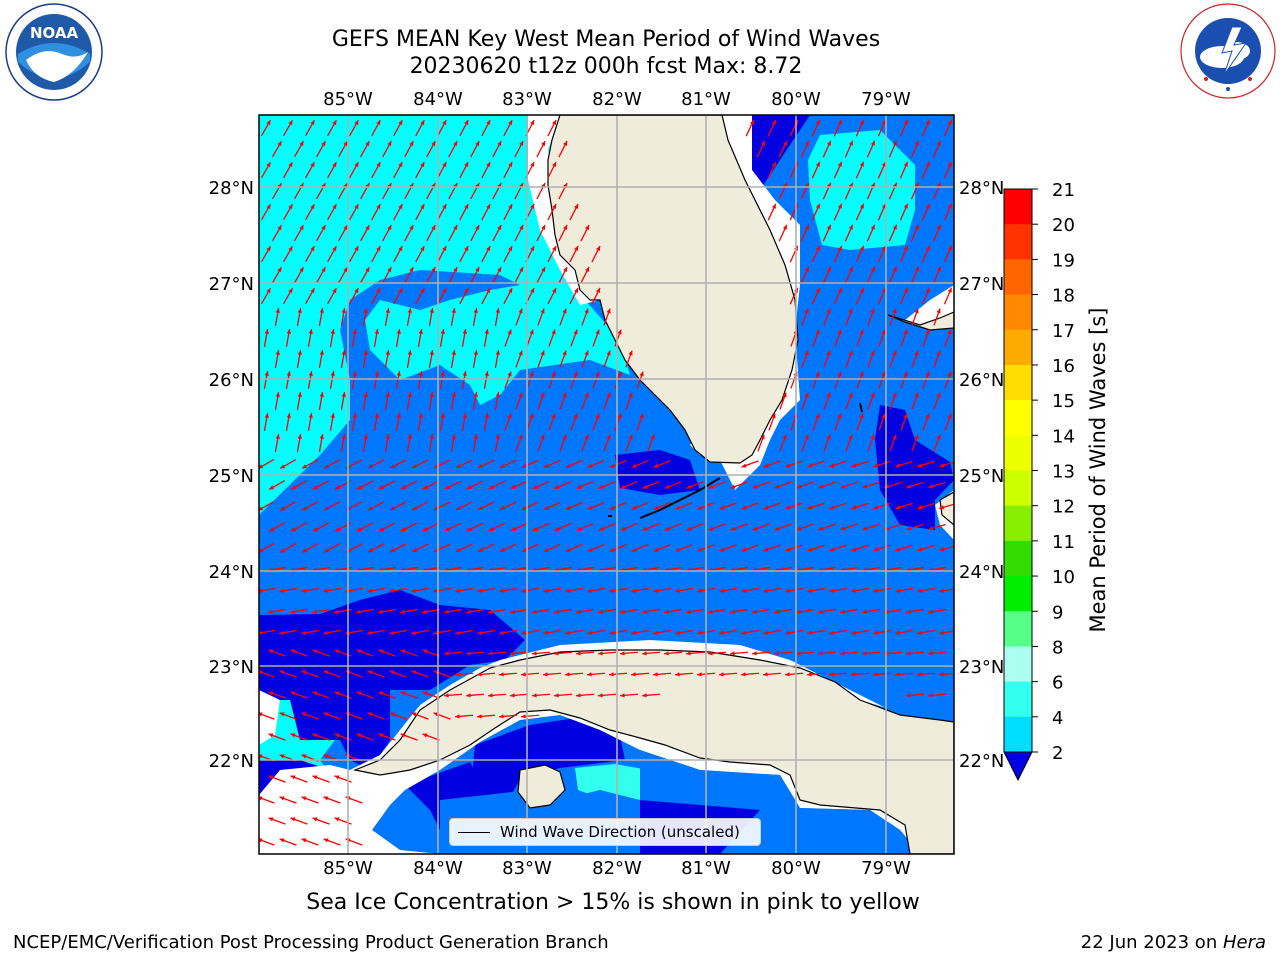  I want to click on colorbar-tick-label: 6, so click(1057, 683).